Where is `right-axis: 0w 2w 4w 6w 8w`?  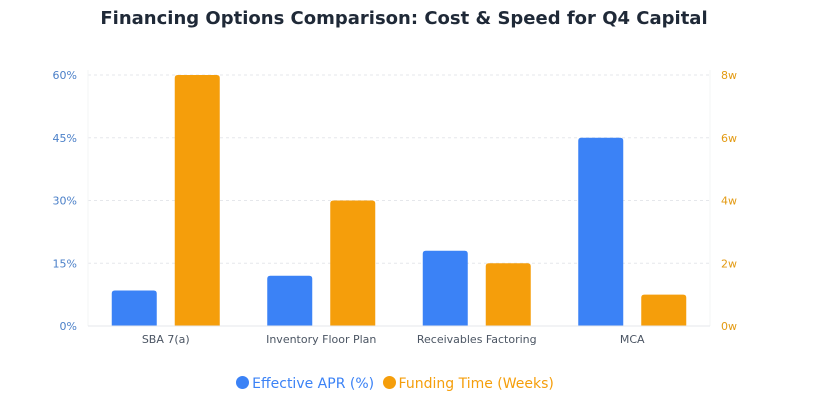
right-axis: 0w 2w 4w 6w 8w is located at coordinates (723, 201).